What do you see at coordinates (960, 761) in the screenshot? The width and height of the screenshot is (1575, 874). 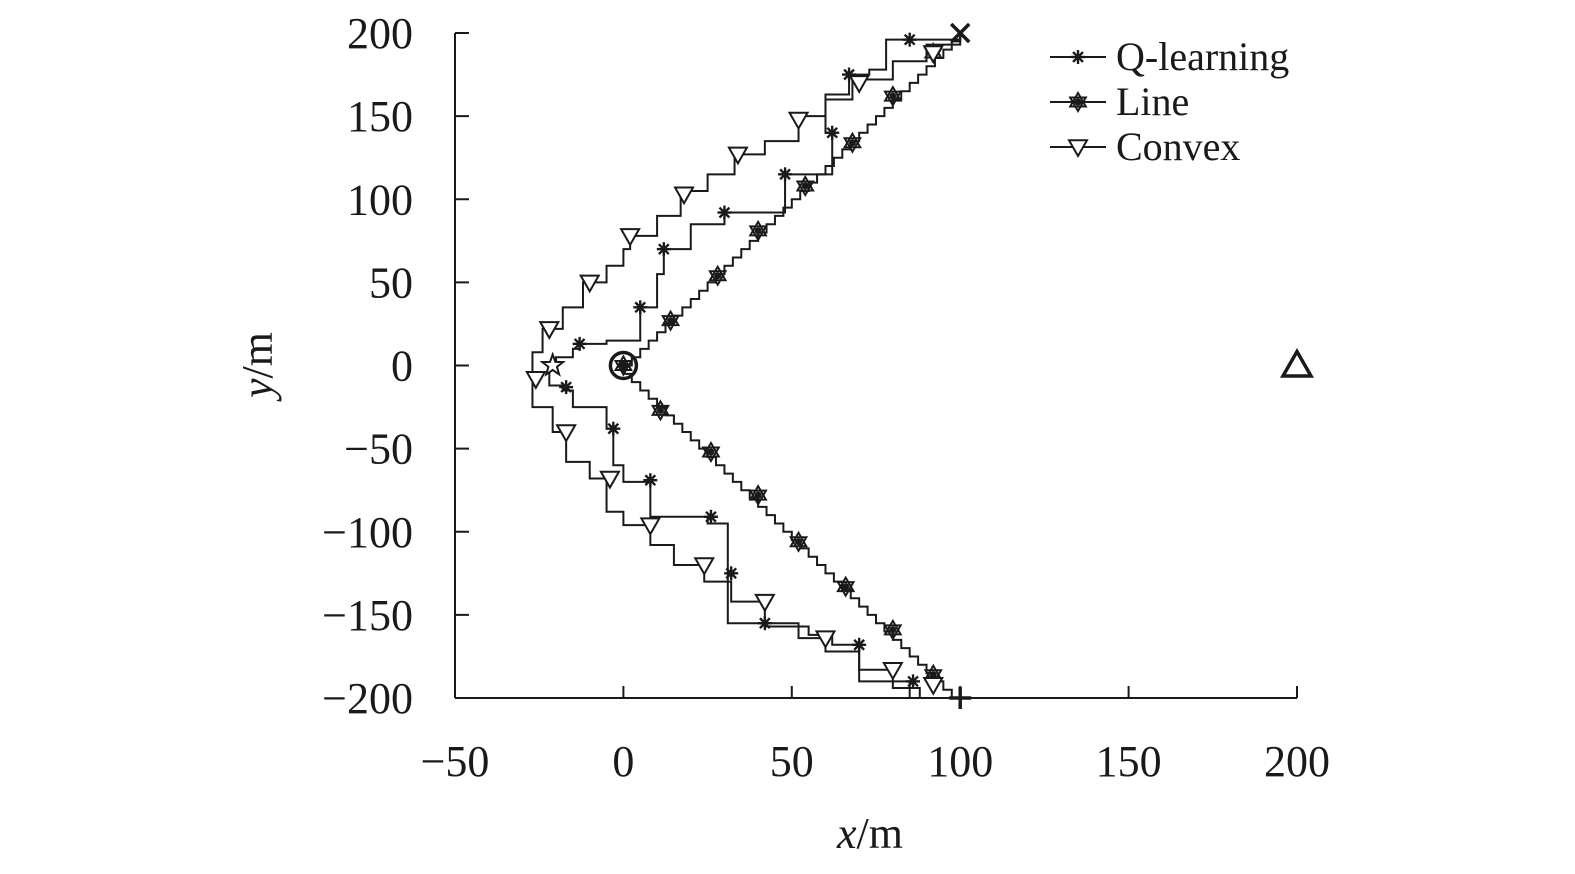 I see `x-tick-label: 100` at bounding box center [960, 761].